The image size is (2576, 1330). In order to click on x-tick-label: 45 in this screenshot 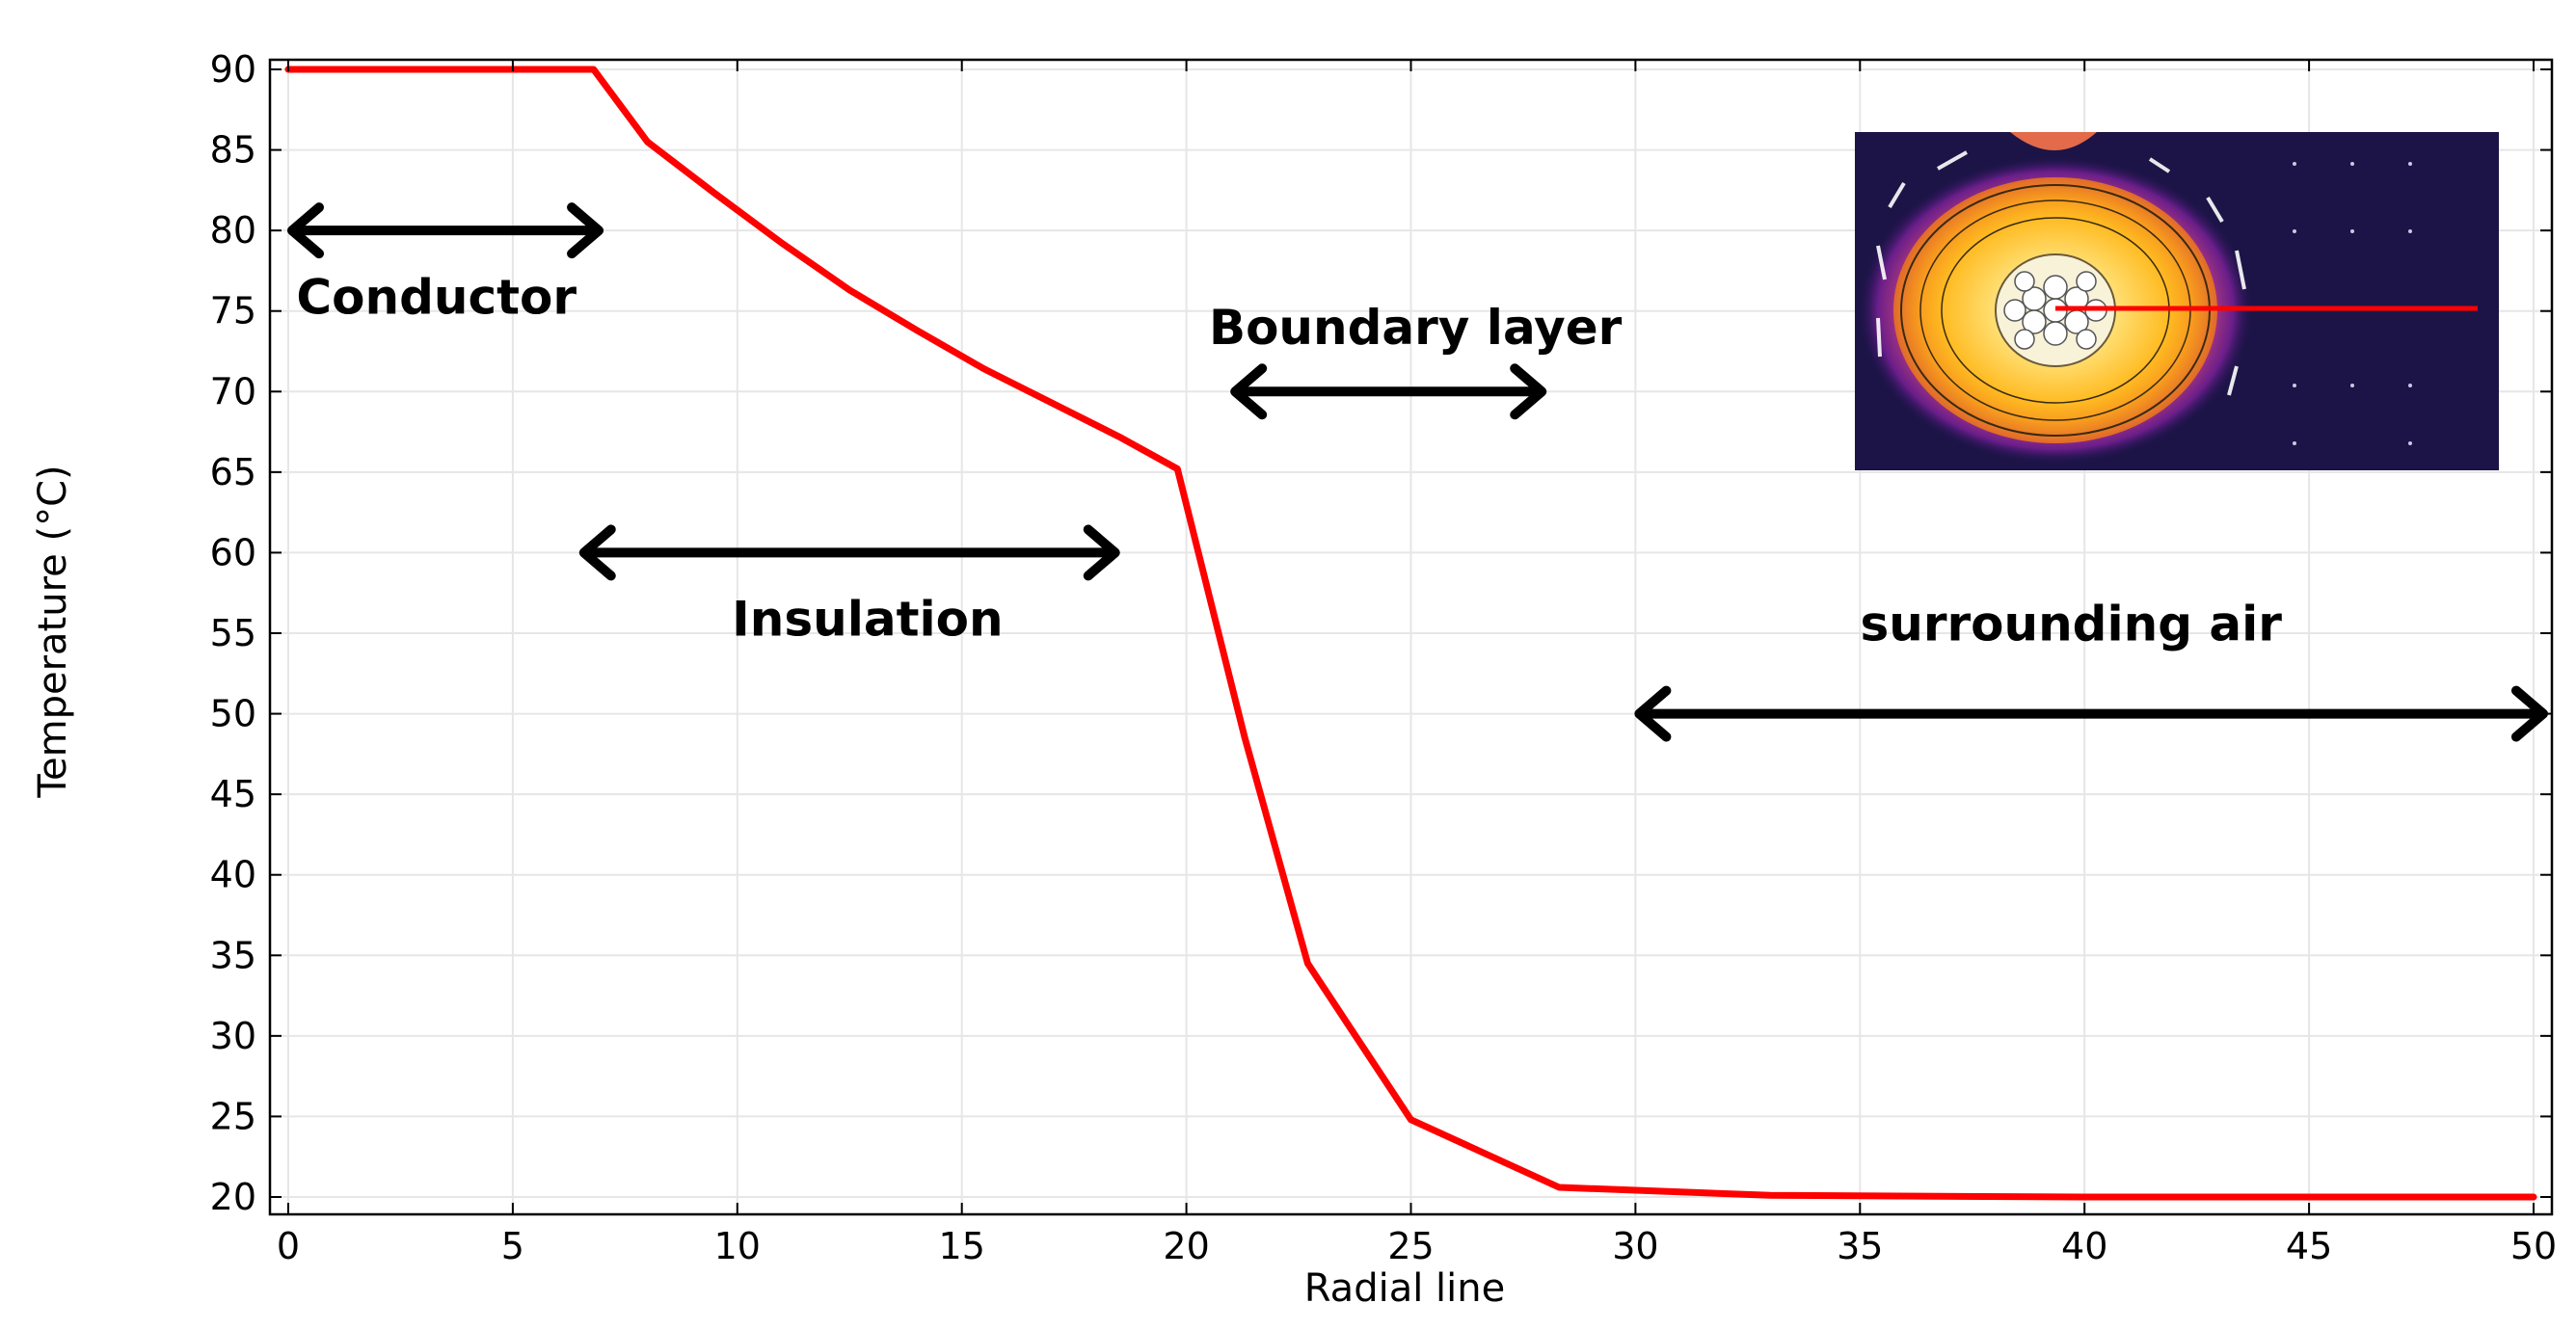, I will do `click(2309, 1246)`.